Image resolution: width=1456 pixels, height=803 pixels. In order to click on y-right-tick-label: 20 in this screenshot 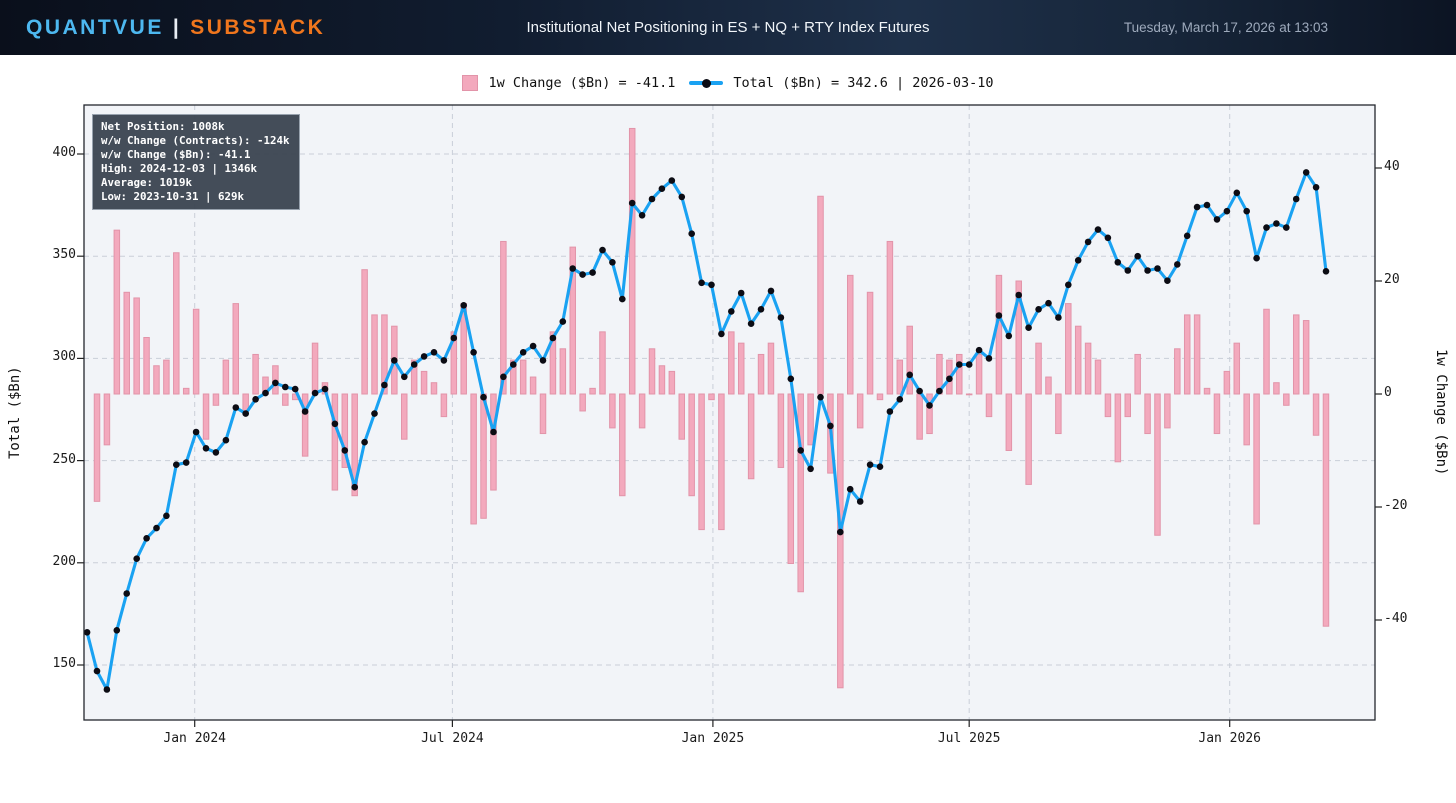, I will do `click(1392, 279)`.